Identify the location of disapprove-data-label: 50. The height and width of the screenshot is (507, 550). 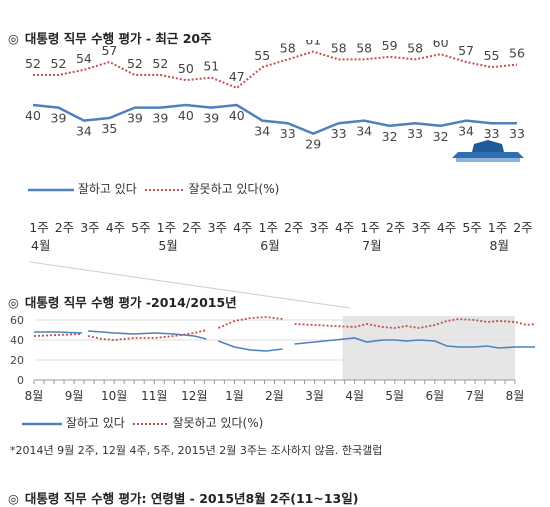
(186, 68).